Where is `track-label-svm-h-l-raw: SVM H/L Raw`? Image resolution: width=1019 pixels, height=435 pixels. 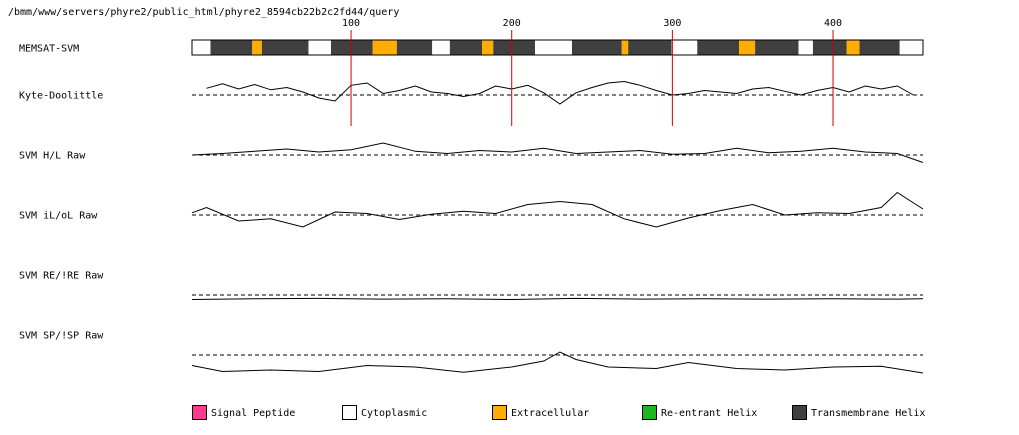
track-label-svm-h-l-raw: SVM H/L Raw is located at coordinates (52, 156).